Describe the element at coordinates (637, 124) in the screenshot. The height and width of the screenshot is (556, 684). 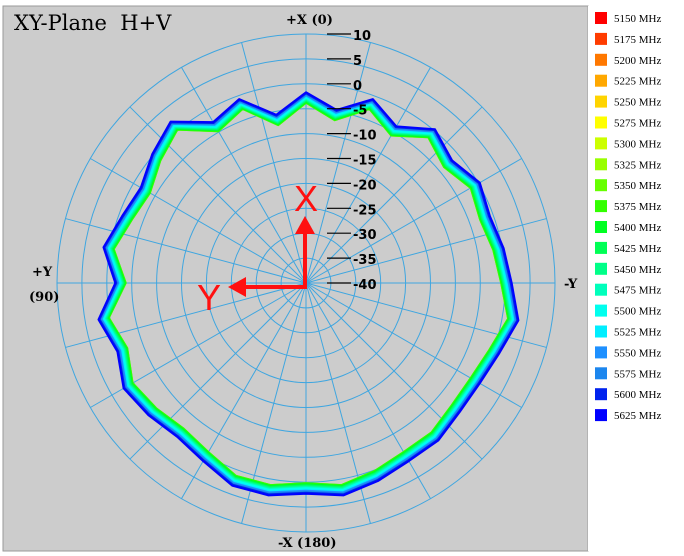
I see `legend-label: 5275 MHz` at that location.